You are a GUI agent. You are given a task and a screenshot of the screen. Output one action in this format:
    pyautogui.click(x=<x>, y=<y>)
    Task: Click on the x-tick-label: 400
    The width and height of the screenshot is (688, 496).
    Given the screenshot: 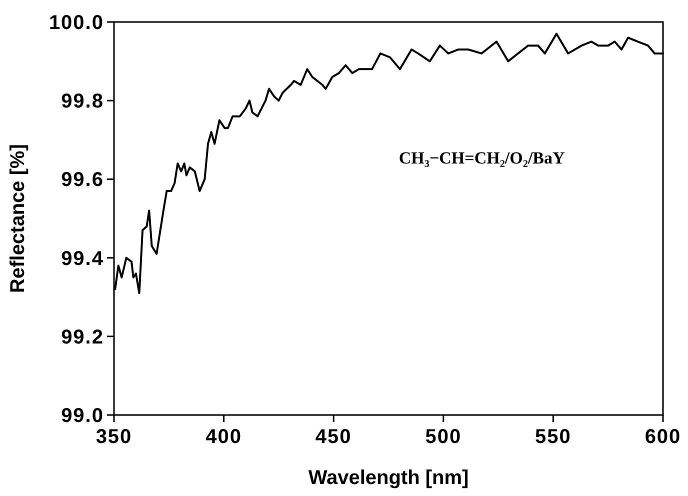 What is the action you would take?
    pyautogui.click(x=224, y=437)
    